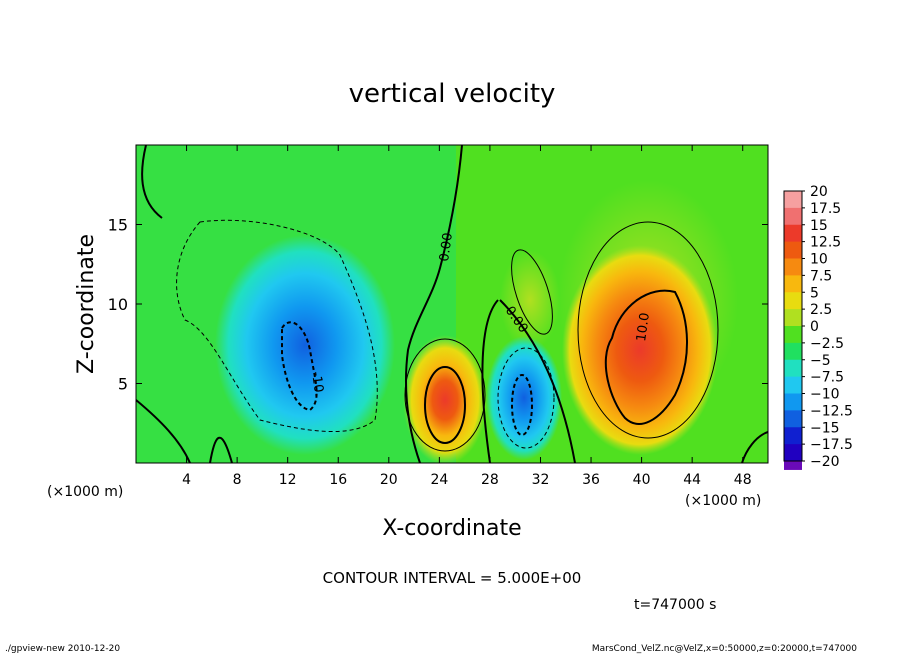 This screenshot has height=658, width=904. What do you see at coordinates (825, 209) in the screenshot?
I see `colorbar-label: 17.5` at bounding box center [825, 209].